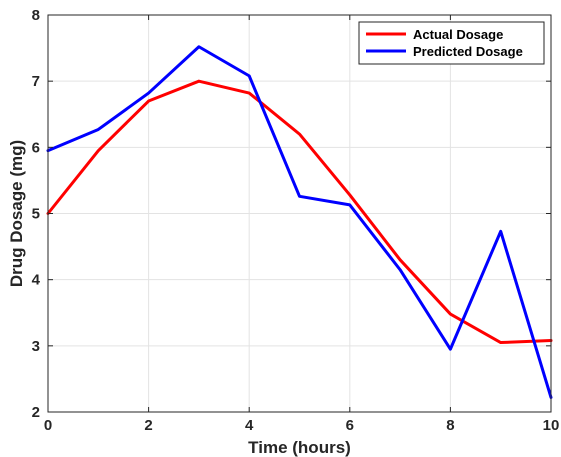 This screenshot has width=561, height=457. I want to click on y-tick-label: 2, so click(36, 412).